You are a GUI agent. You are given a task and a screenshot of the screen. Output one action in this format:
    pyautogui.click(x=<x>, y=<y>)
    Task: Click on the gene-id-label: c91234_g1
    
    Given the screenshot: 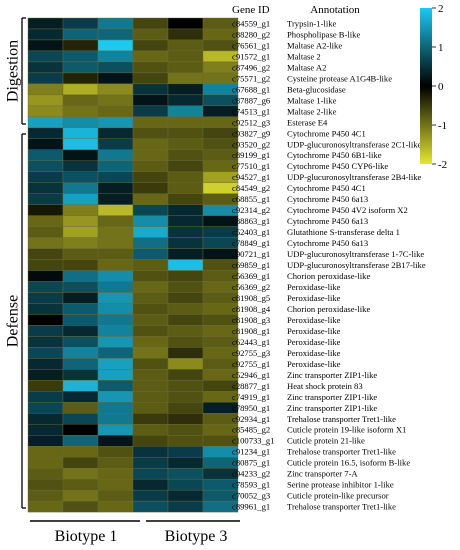 What is the action you would take?
    pyautogui.click(x=251, y=452)
    